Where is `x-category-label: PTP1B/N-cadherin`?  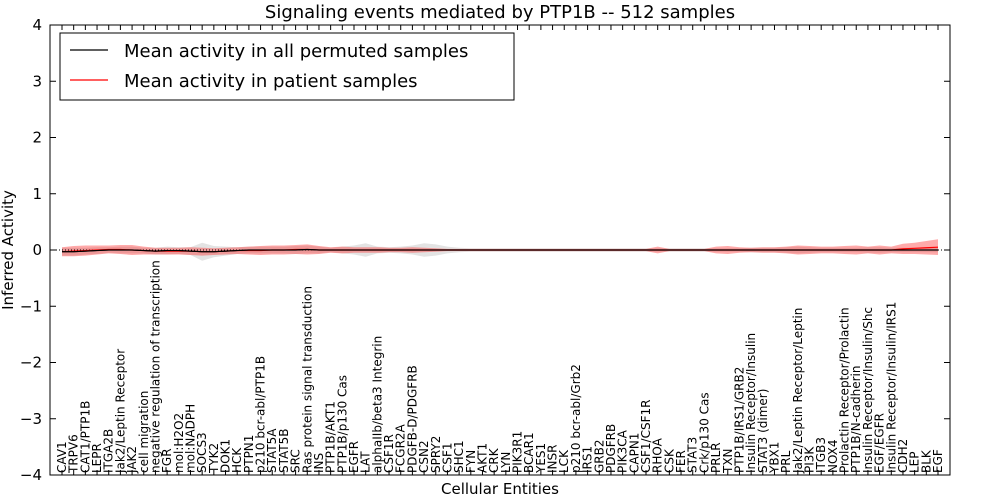
x-category-label: PTP1B/N-cadherin is located at coordinates (856, 419).